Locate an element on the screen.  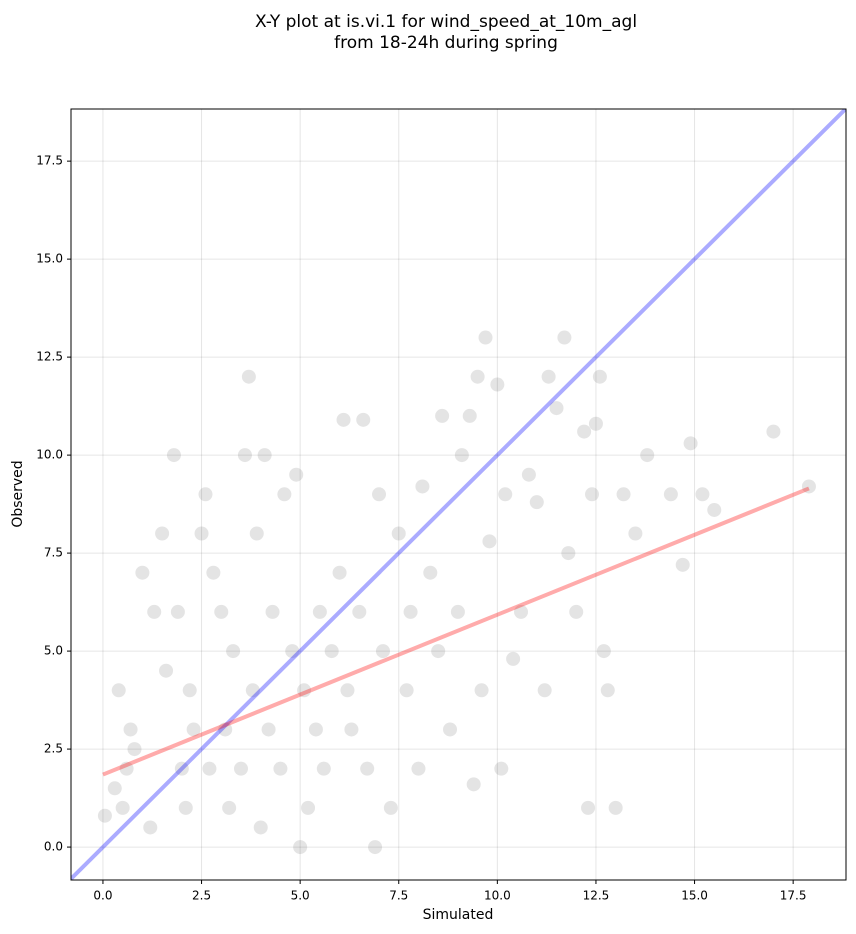
y-tick-label: 15.0 is located at coordinates (49, 259).